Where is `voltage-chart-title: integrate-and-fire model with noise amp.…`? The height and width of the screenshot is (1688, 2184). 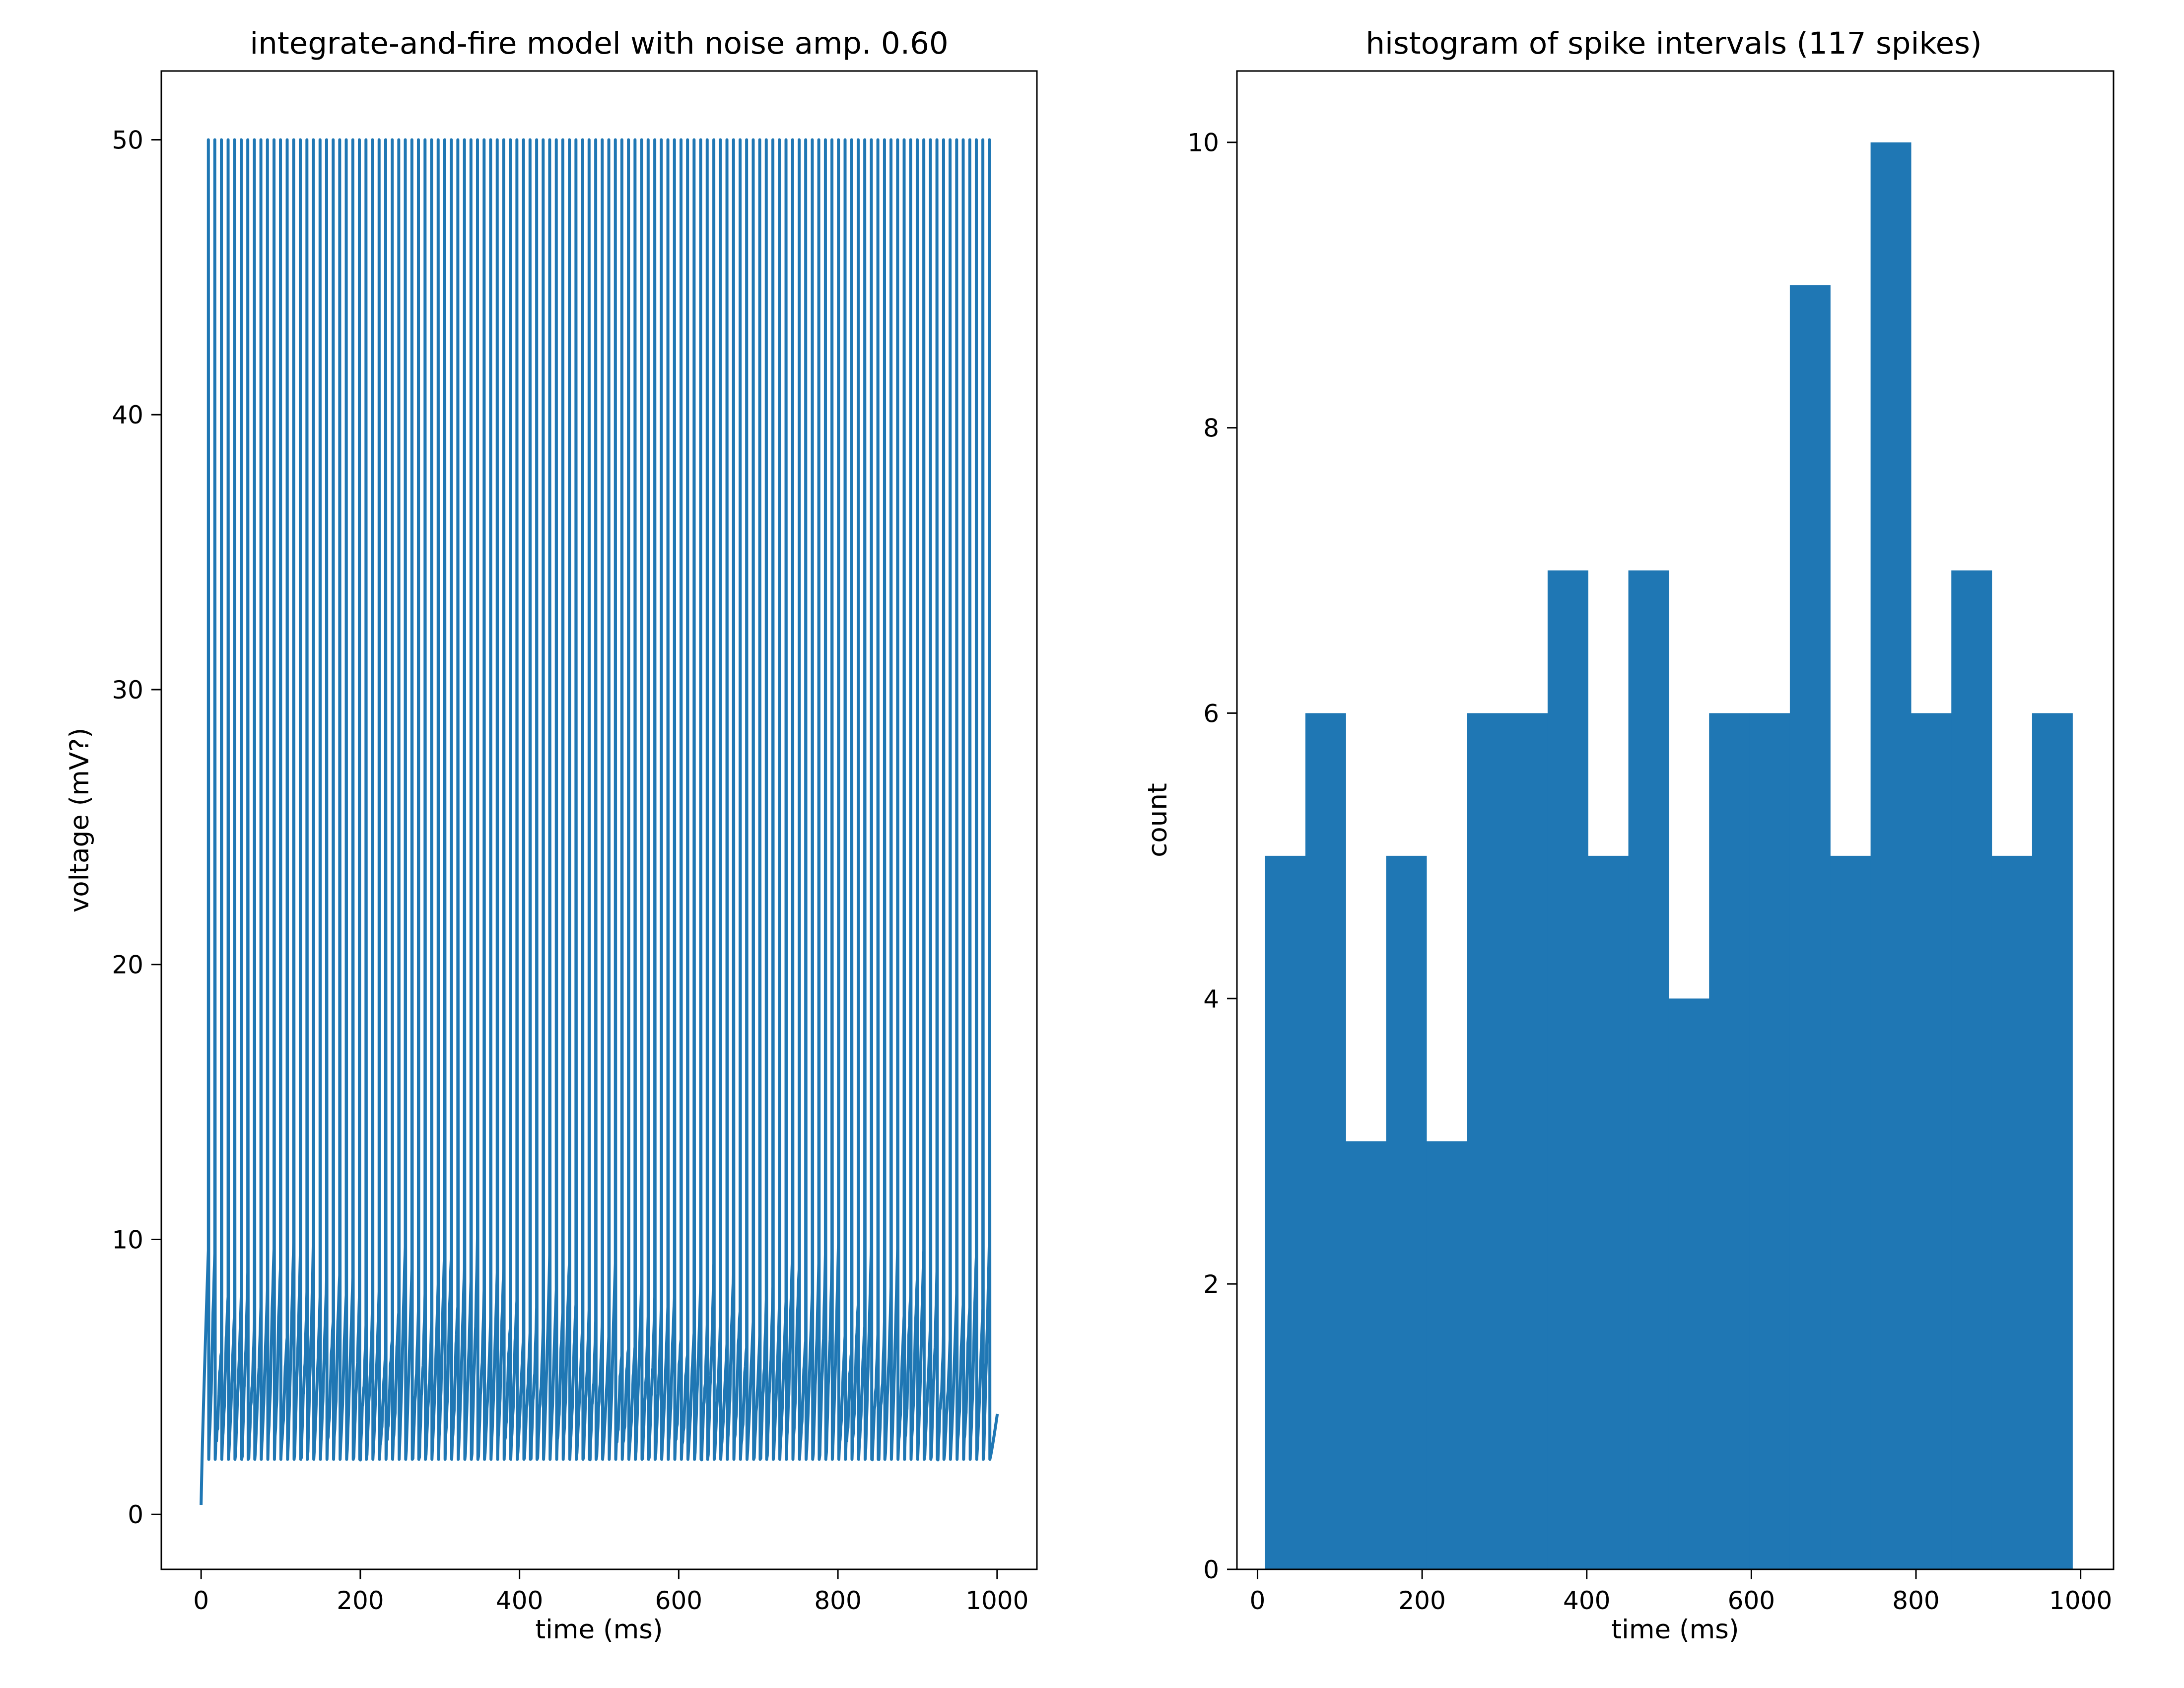
voltage-chart-title: integrate-and-fire model with noise amp.… is located at coordinates (599, 43).